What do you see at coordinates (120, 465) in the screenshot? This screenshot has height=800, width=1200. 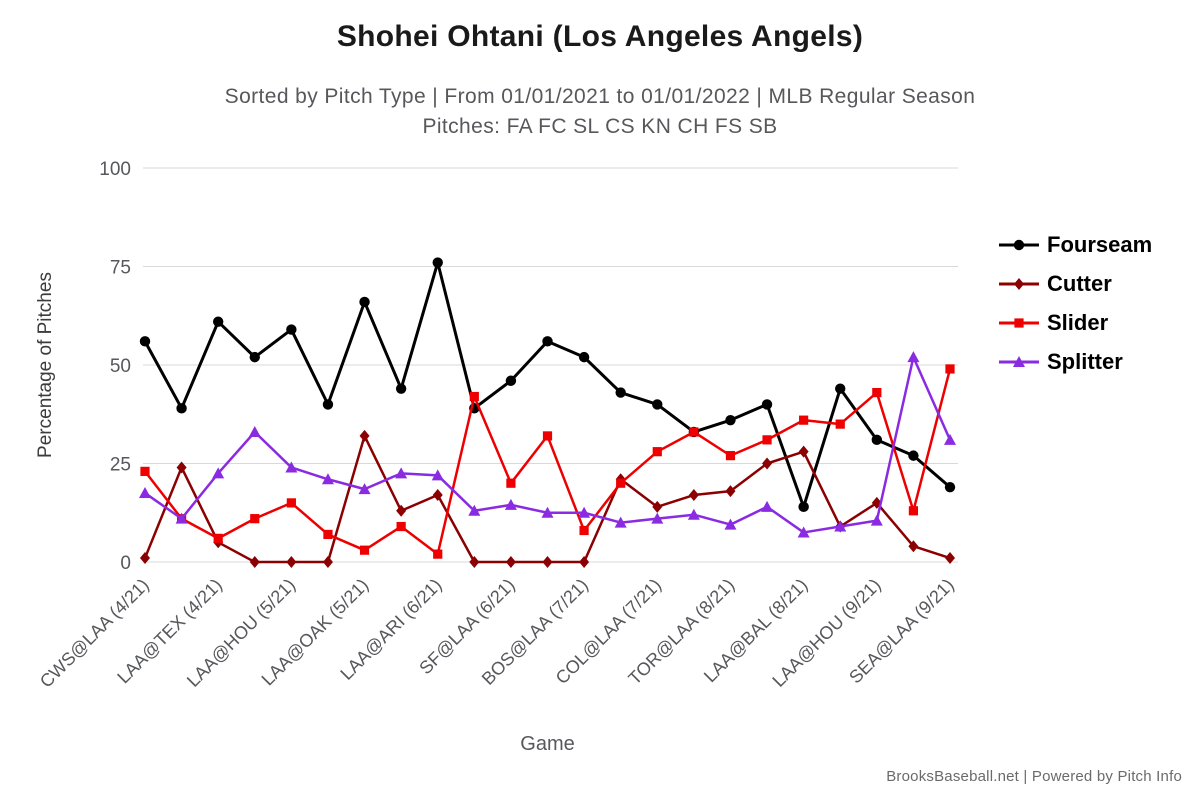 I see `y-tick-label: 25` at bounding box center [120, 465].